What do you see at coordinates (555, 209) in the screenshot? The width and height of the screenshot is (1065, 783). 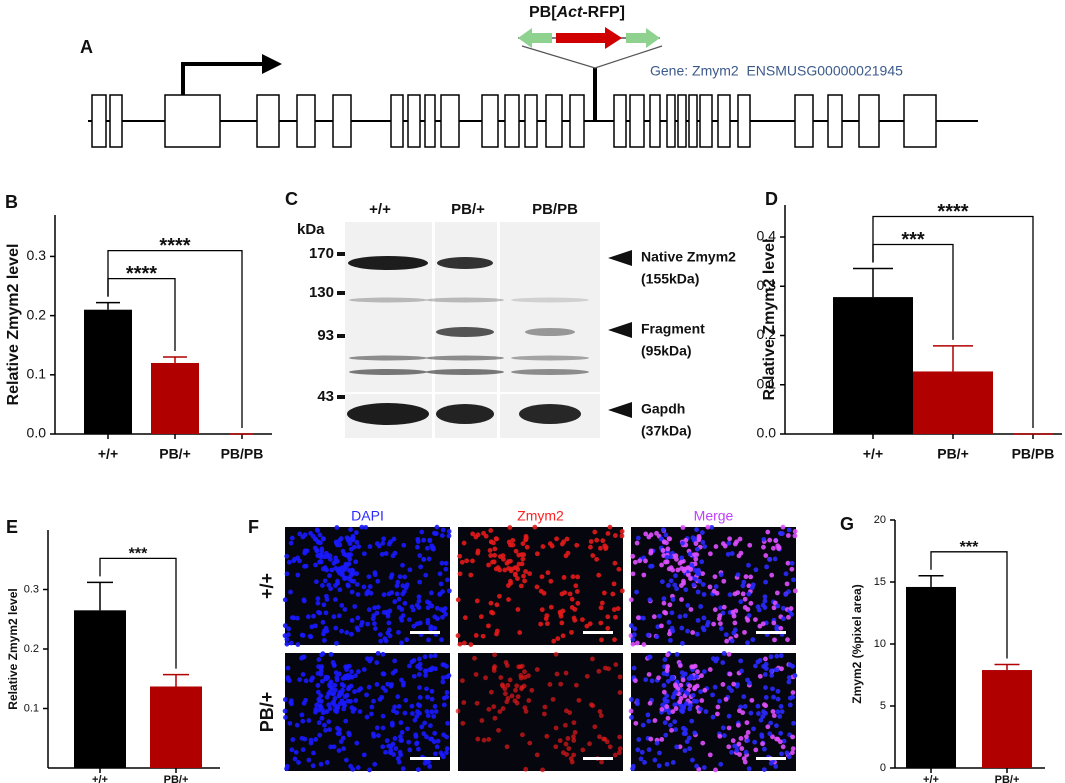 I see `lane-label: PB/PB` at bounding box center [555, 209].